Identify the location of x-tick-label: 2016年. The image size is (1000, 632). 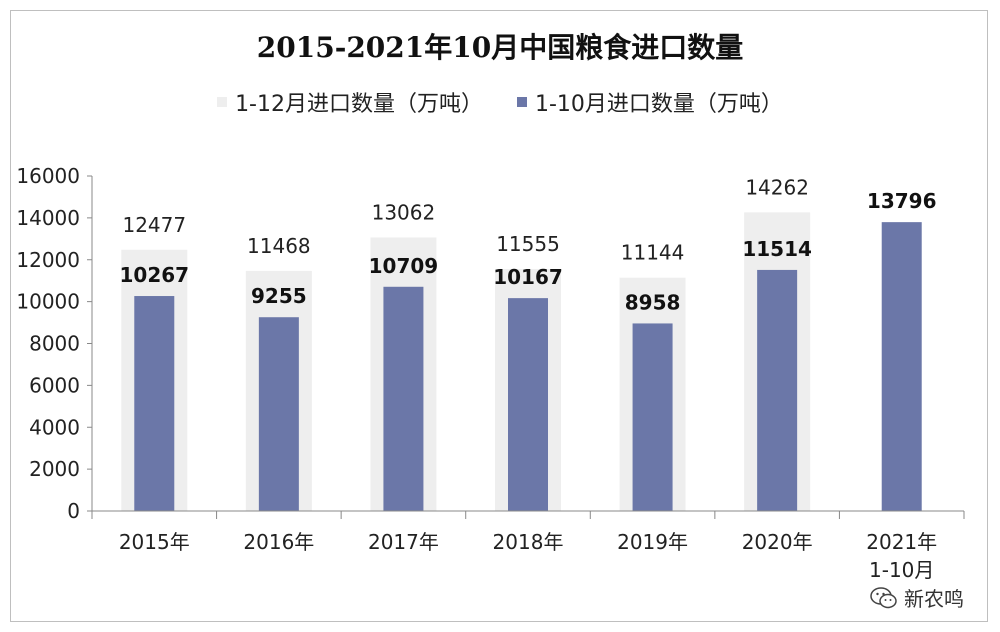
(278, 542).